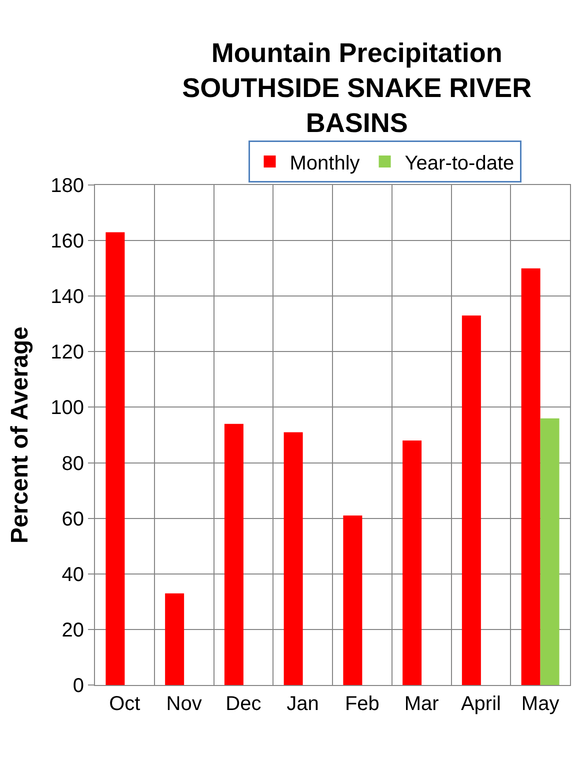 This screenshot has width=585, height=765. I want to click on y-tick-label: 120, so click(67, 353).